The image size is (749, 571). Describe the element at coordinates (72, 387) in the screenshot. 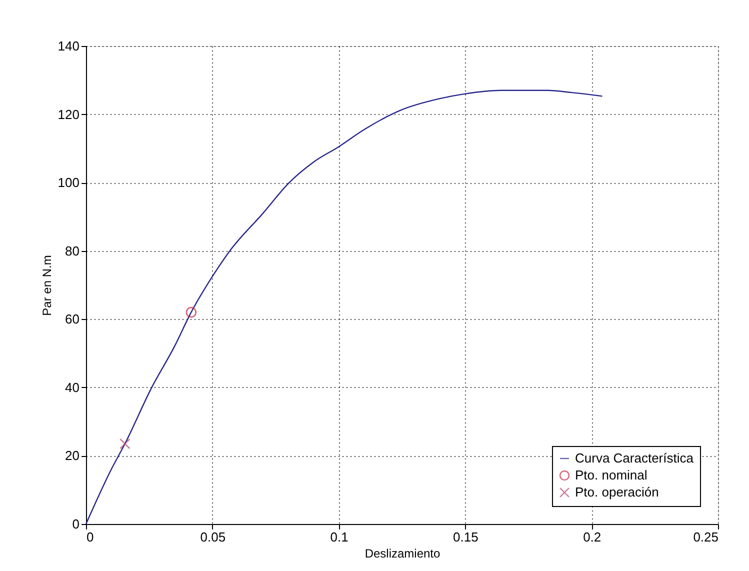

I see `y-tick-label: 40` at that location.